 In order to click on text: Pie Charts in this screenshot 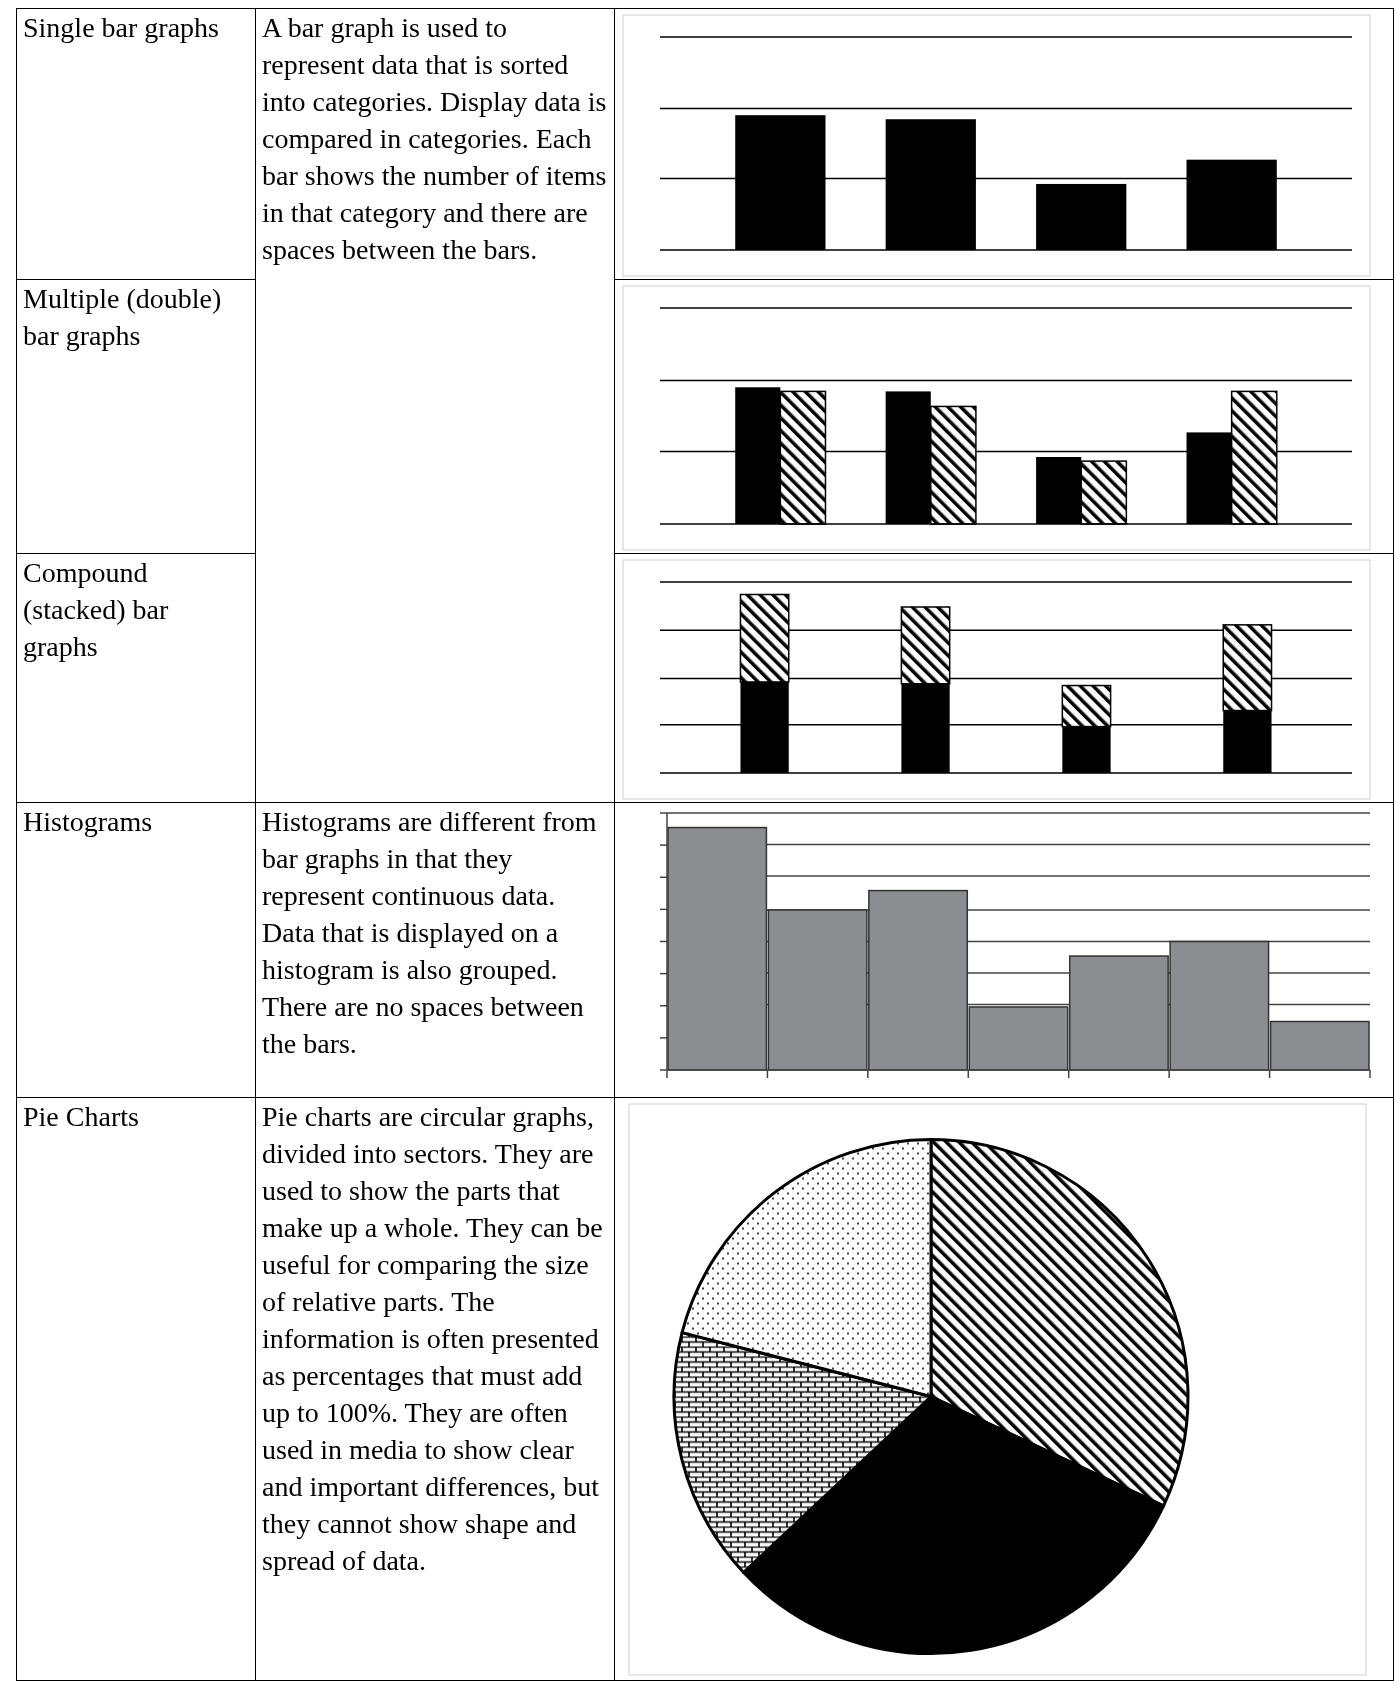, I will do `click(136, 1389)`.